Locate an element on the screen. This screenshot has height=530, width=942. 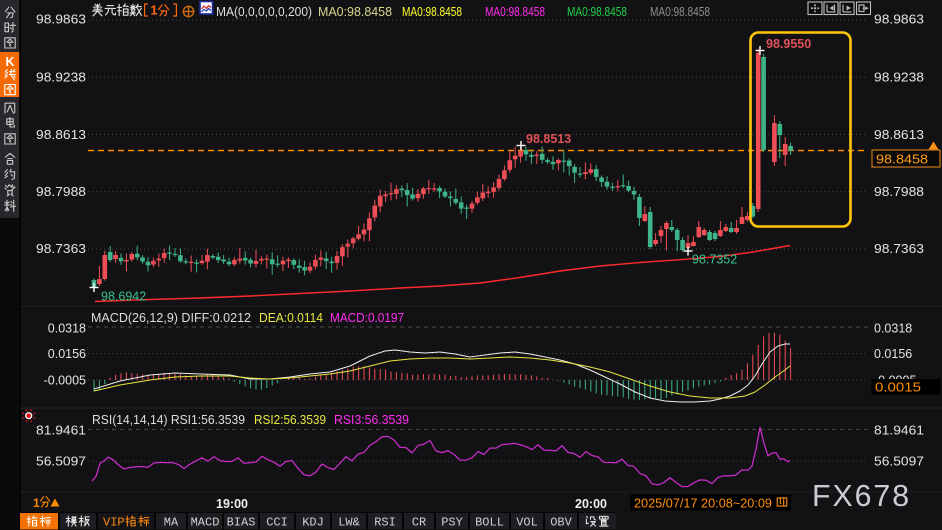
svg-text: 19:00 is located at coordinates (232, 504).